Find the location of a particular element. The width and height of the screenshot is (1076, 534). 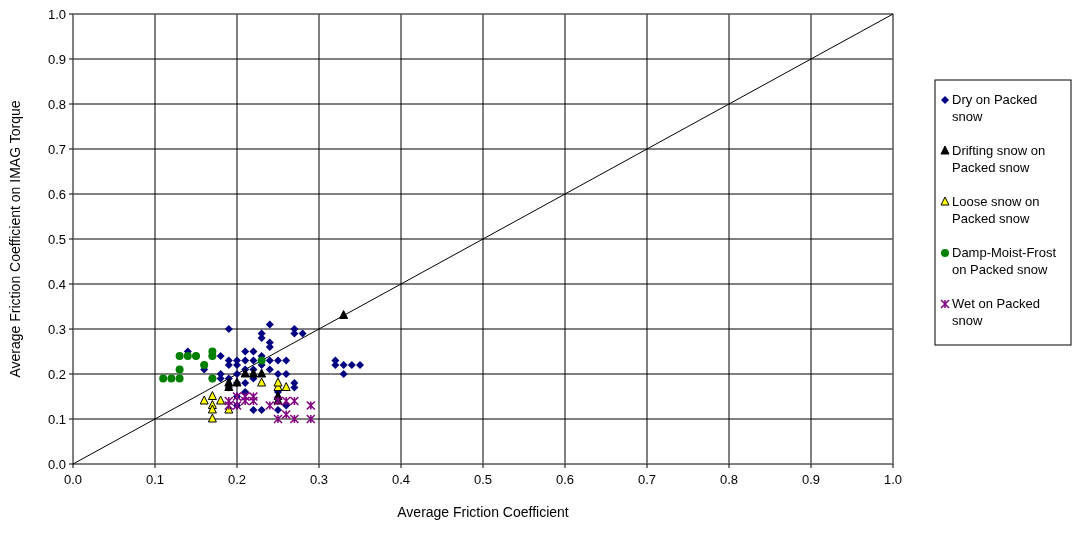

y-tick-label: 0.0 is located at coordinates (56, 464).